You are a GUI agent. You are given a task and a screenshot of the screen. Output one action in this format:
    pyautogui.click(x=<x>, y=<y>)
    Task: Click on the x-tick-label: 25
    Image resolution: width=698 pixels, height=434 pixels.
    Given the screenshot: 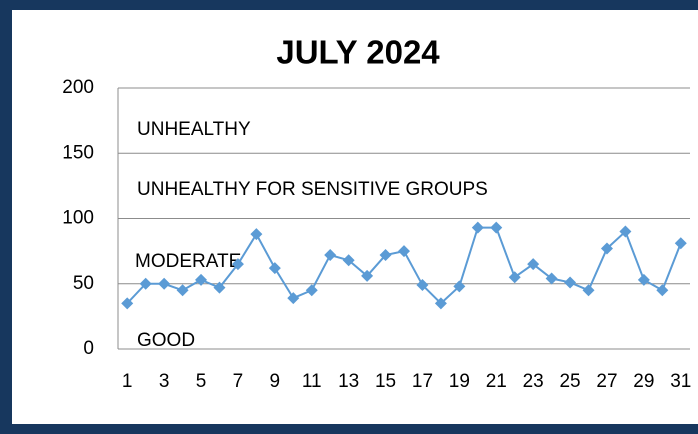 What is the action you would take?
    pyautogui.click(x=569, y=381)
    